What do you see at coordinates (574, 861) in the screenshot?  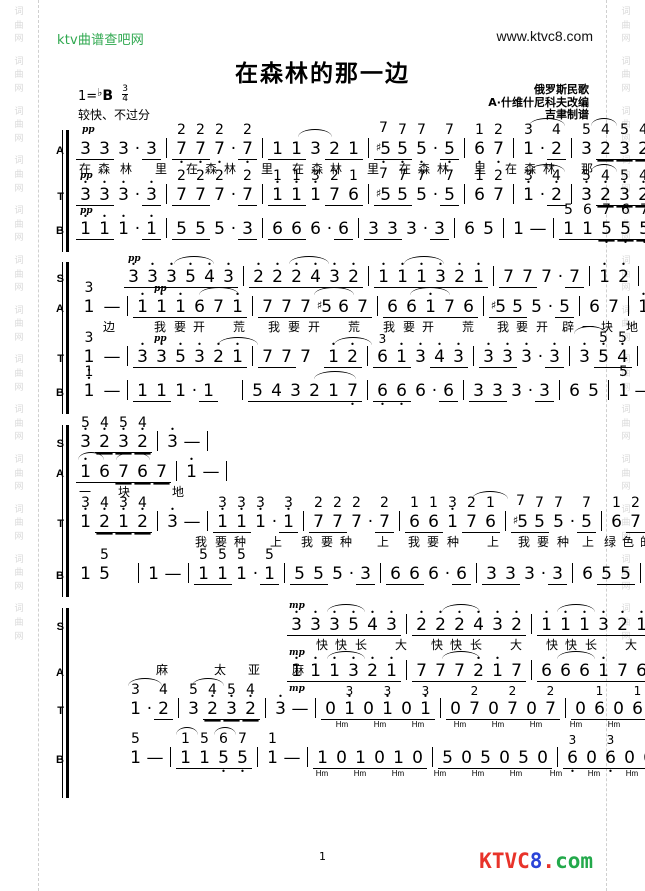 I see `logo-part: com` at bounding box center [574, 861].